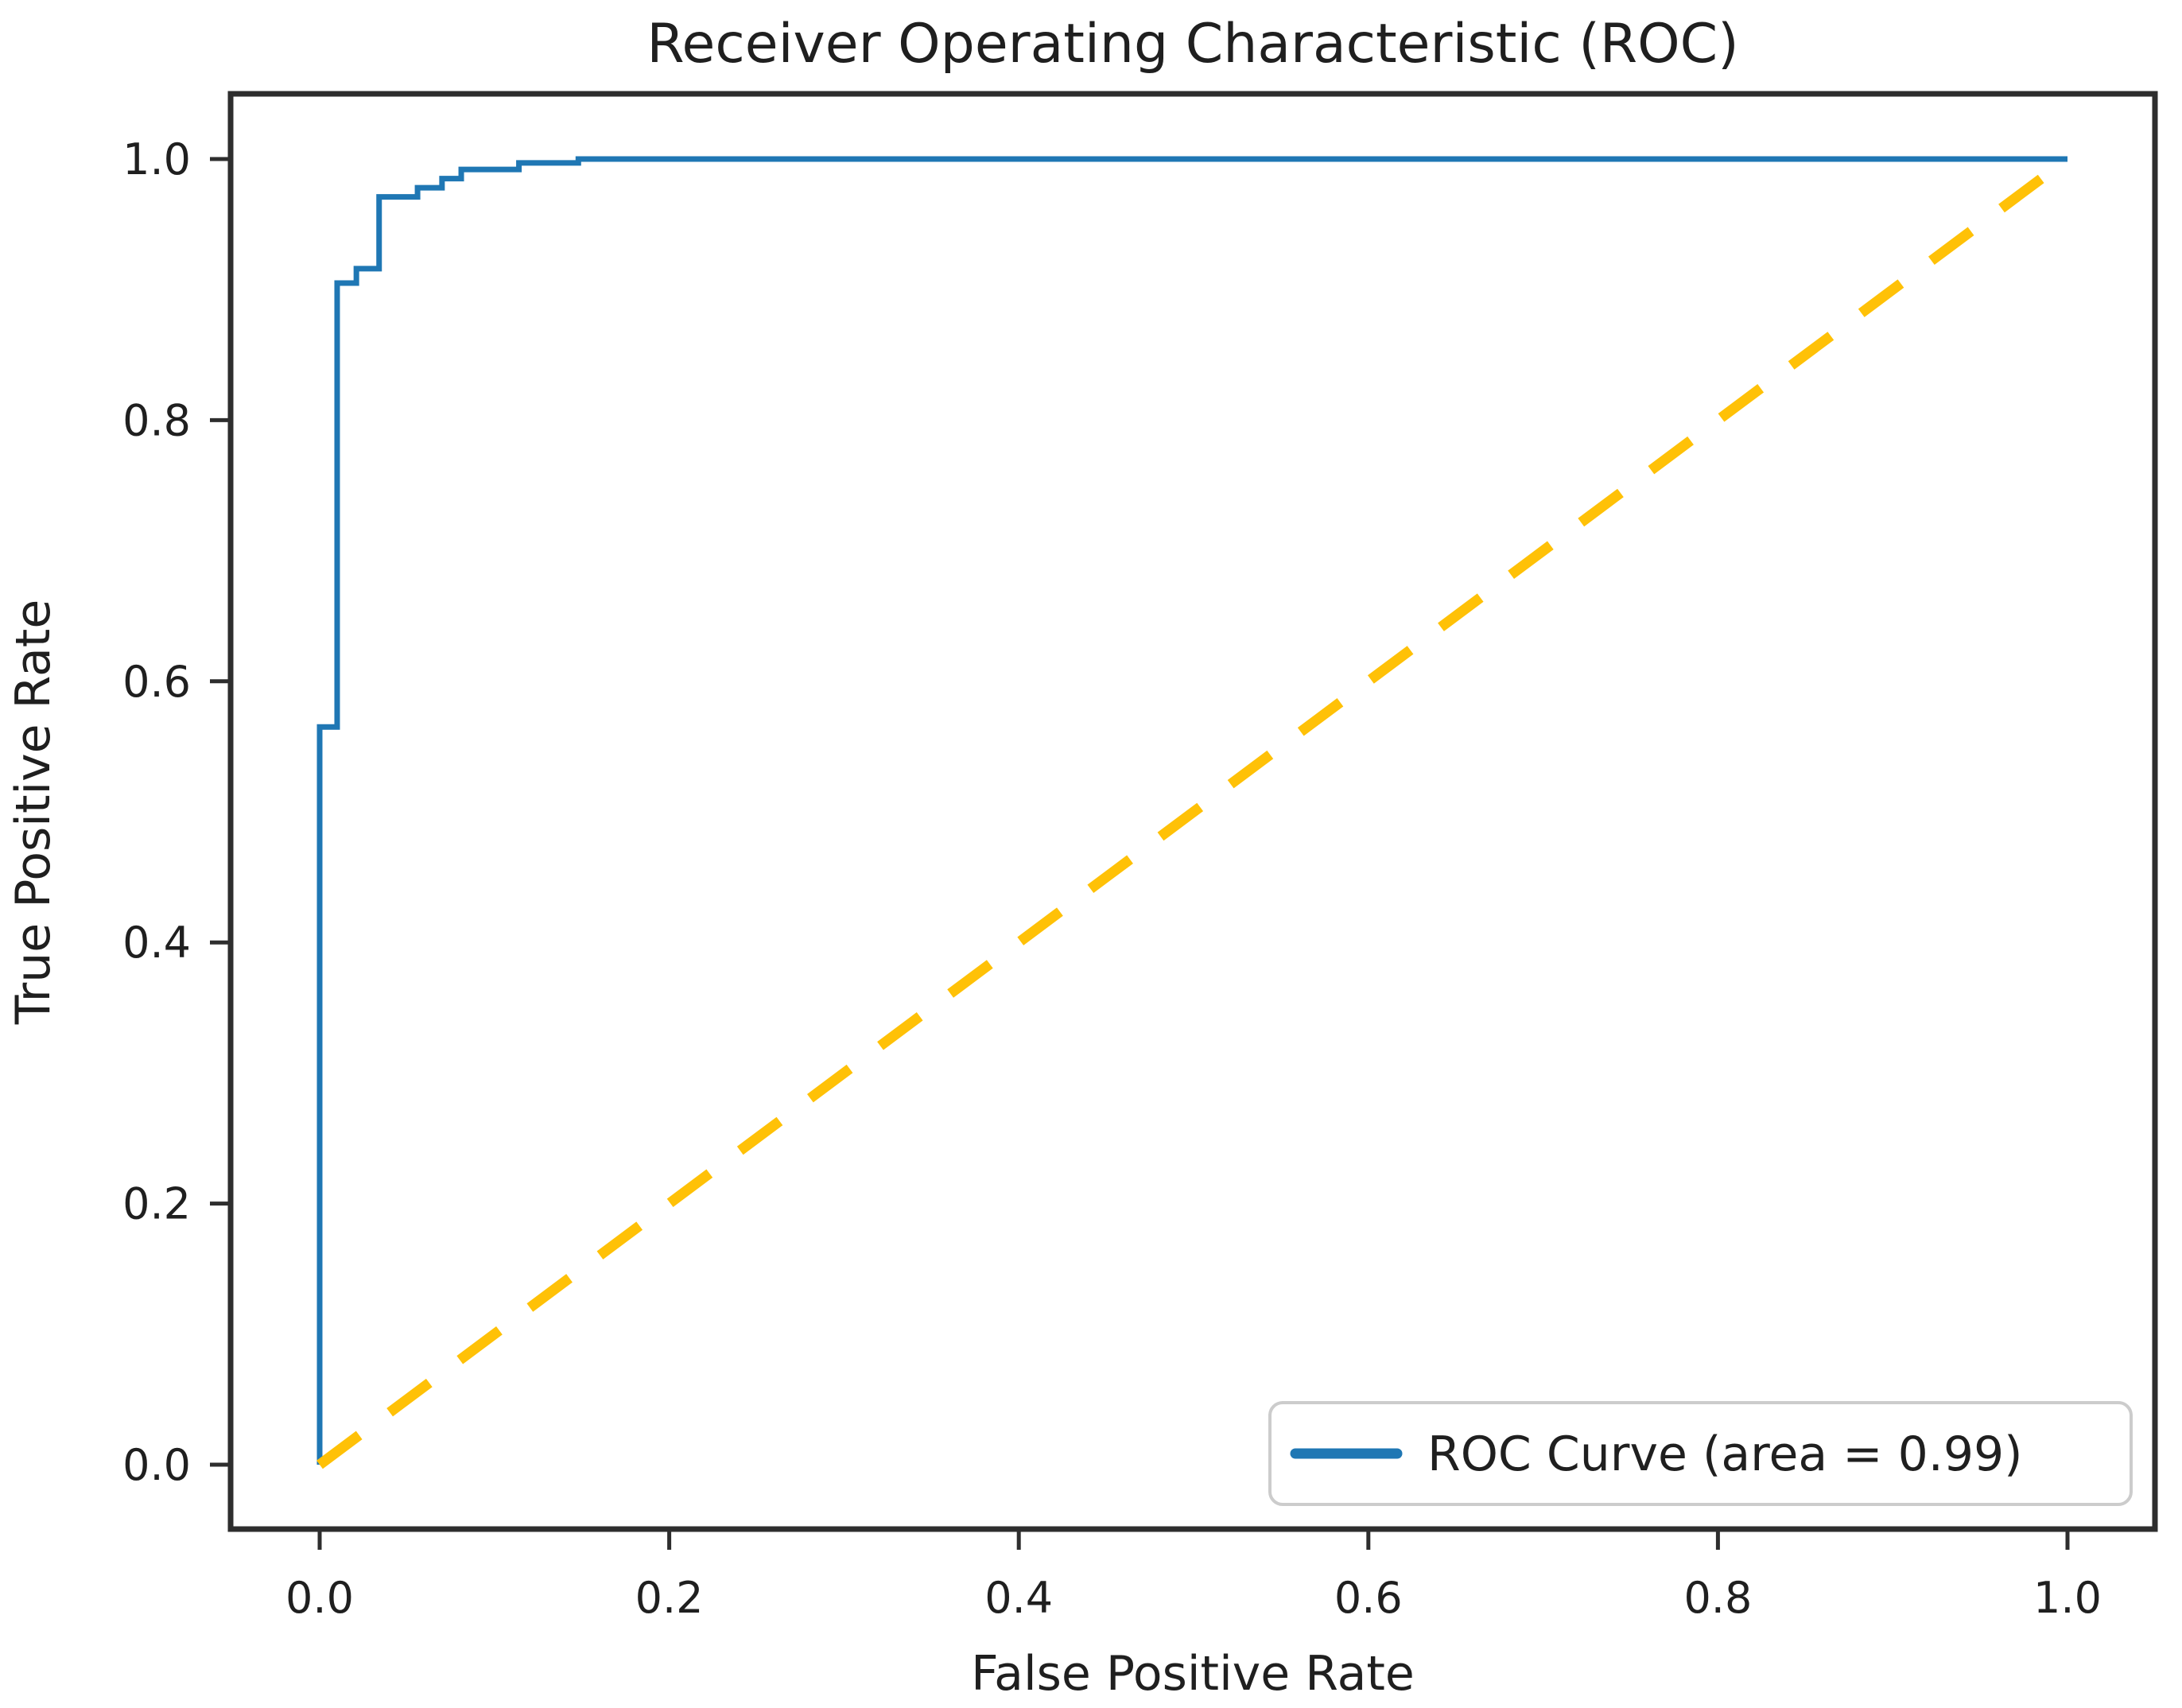 The height and width of the screenshot is (1708, 2182). I want to click on legend-label: ROC Curve (area = 0.99), so click(1725, 1454).